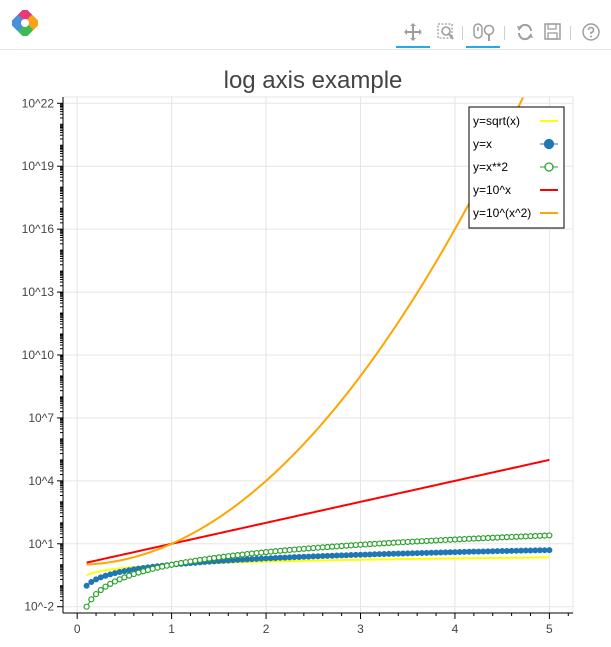 The width and height of the screenshot is (611, 647). Describe the element at coordinates (483, 47) in the screenshot. I see `wheel-zoom-tool-active-indicator` at that location.